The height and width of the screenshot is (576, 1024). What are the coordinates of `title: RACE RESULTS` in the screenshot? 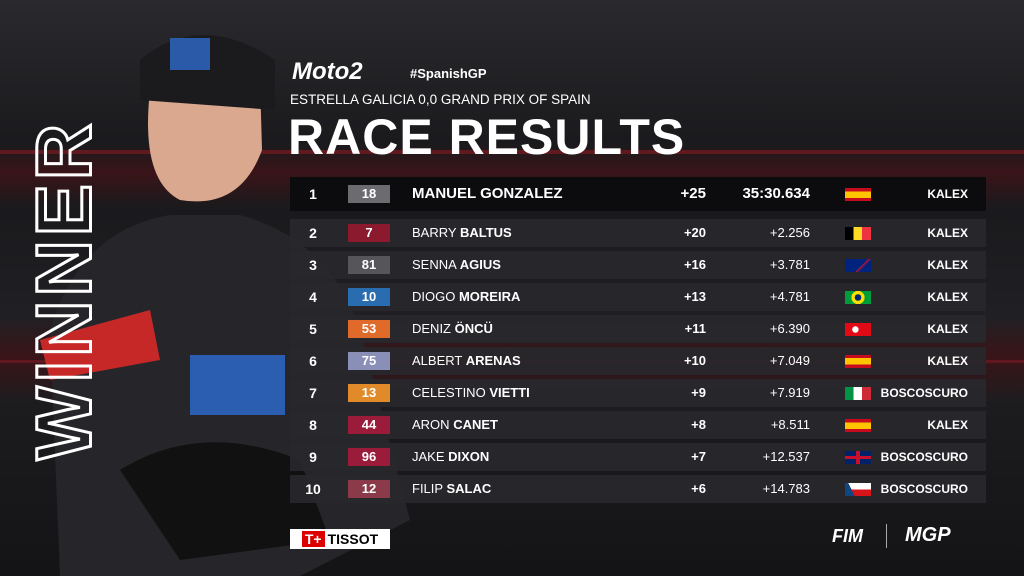 It's located at (487, 137).